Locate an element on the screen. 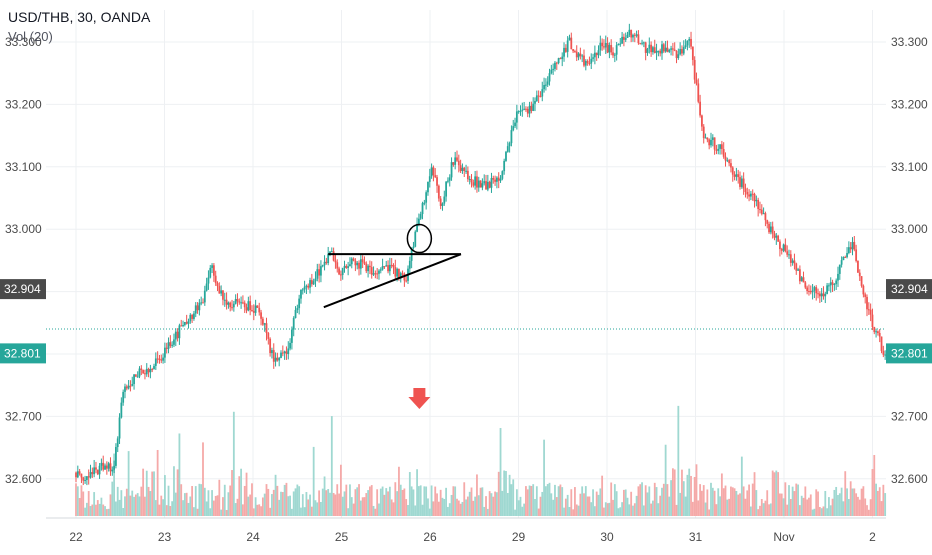  current-price-label-left: 32.801 is located at coordinates (22, 353).